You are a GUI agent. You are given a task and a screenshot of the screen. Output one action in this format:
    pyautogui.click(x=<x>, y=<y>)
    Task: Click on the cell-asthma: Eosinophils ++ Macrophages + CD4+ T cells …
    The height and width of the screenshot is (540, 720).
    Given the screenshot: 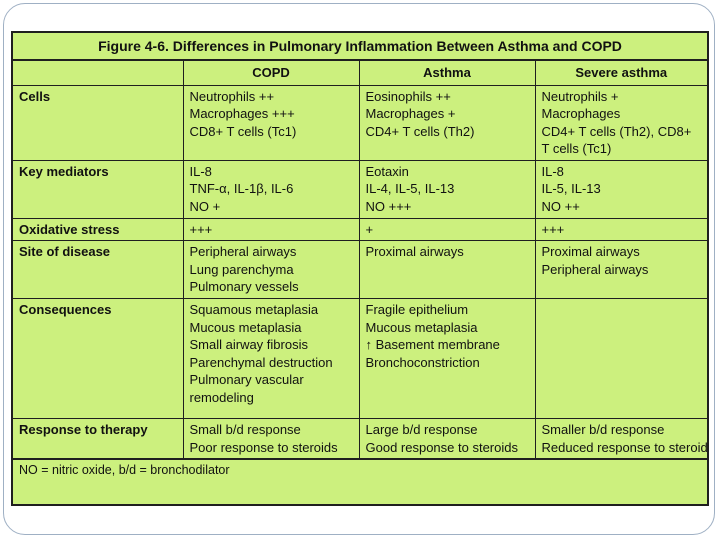 What is the action you would take?
    pyautogui.click(x=447, y=122)
    